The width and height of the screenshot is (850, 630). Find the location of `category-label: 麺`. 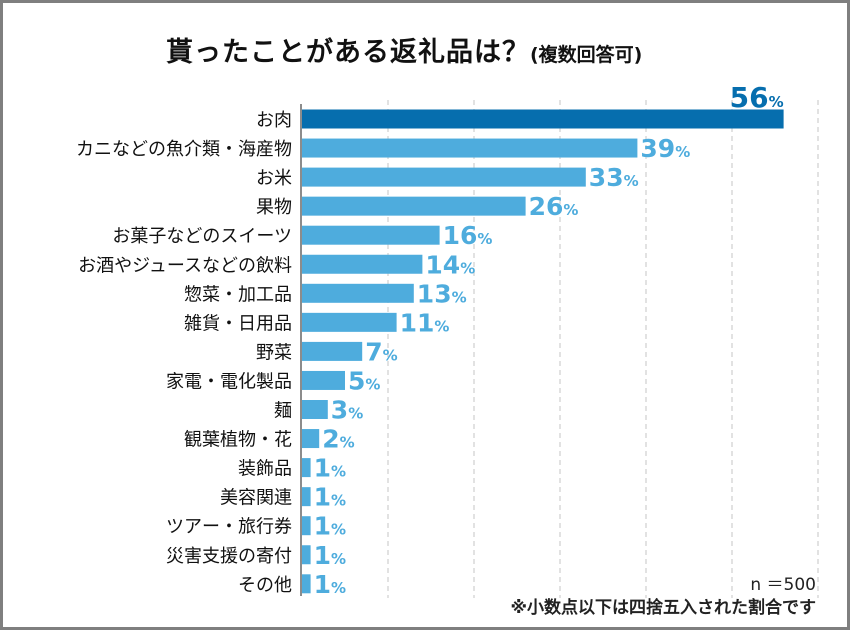

category-label: 麺 is located at coordinates (283, 411).